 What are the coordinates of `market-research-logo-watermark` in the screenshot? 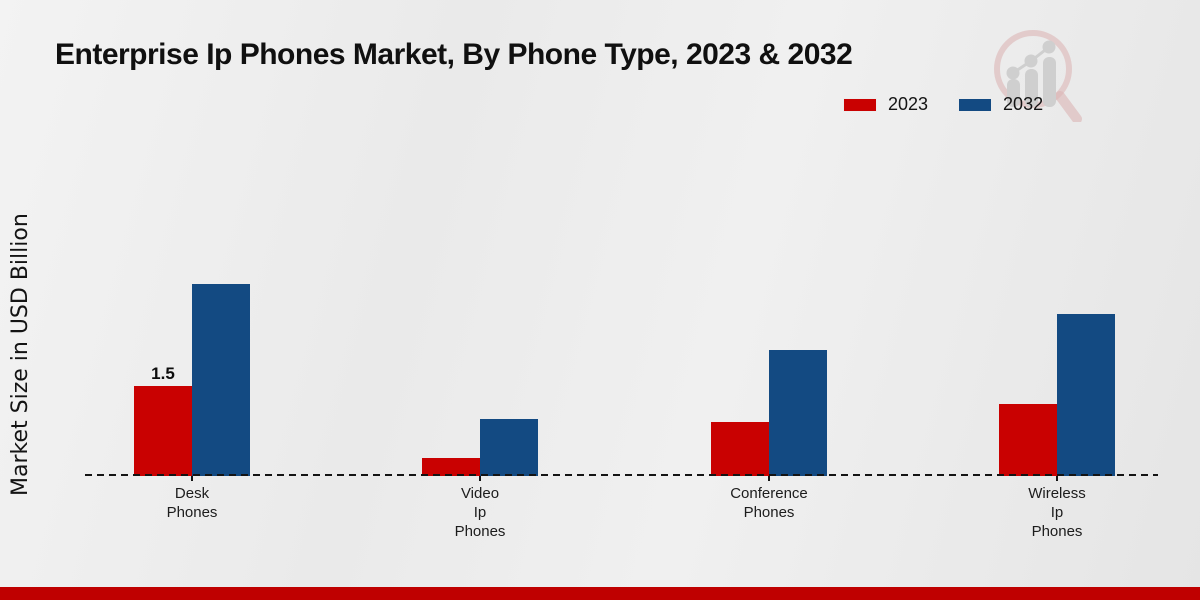 It's located at (1038, 76).